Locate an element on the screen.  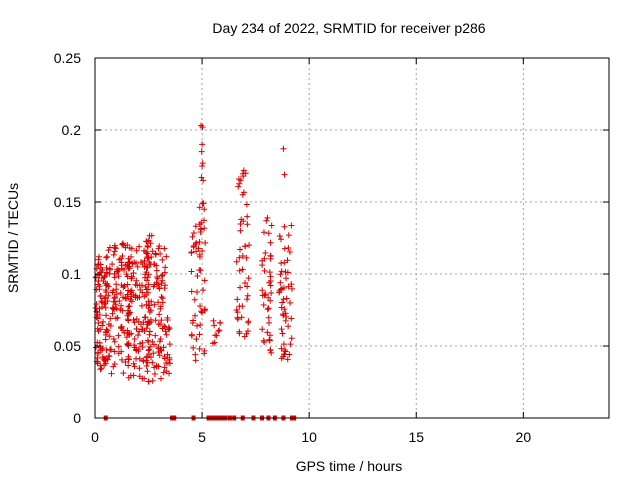
x-tick-label: 5 is located at coordinates (202, 437).